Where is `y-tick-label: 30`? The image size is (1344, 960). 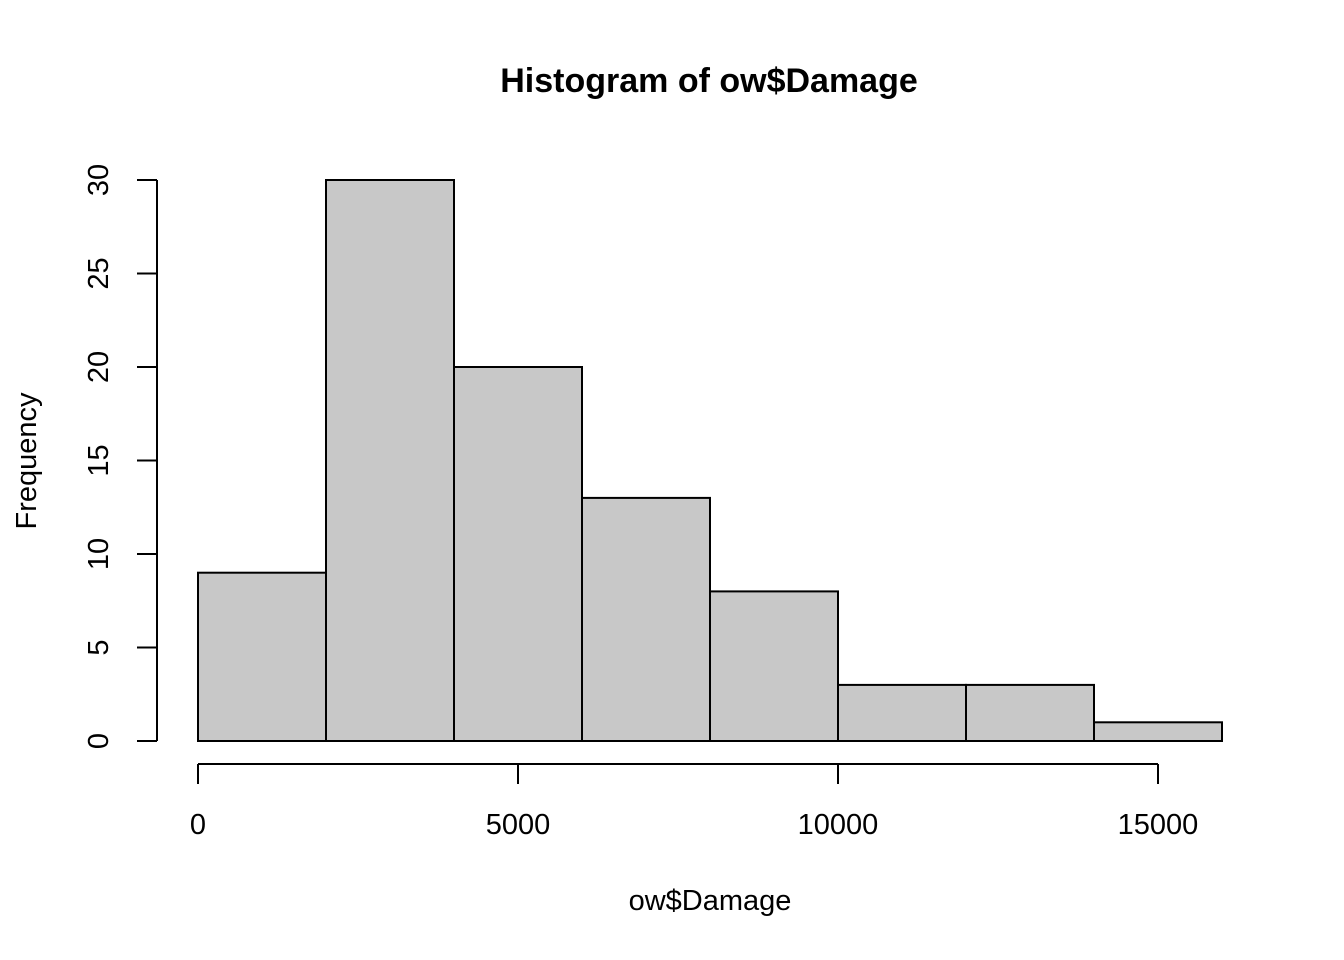
y-tick-label: 30 is located at coordinates (99, 180).